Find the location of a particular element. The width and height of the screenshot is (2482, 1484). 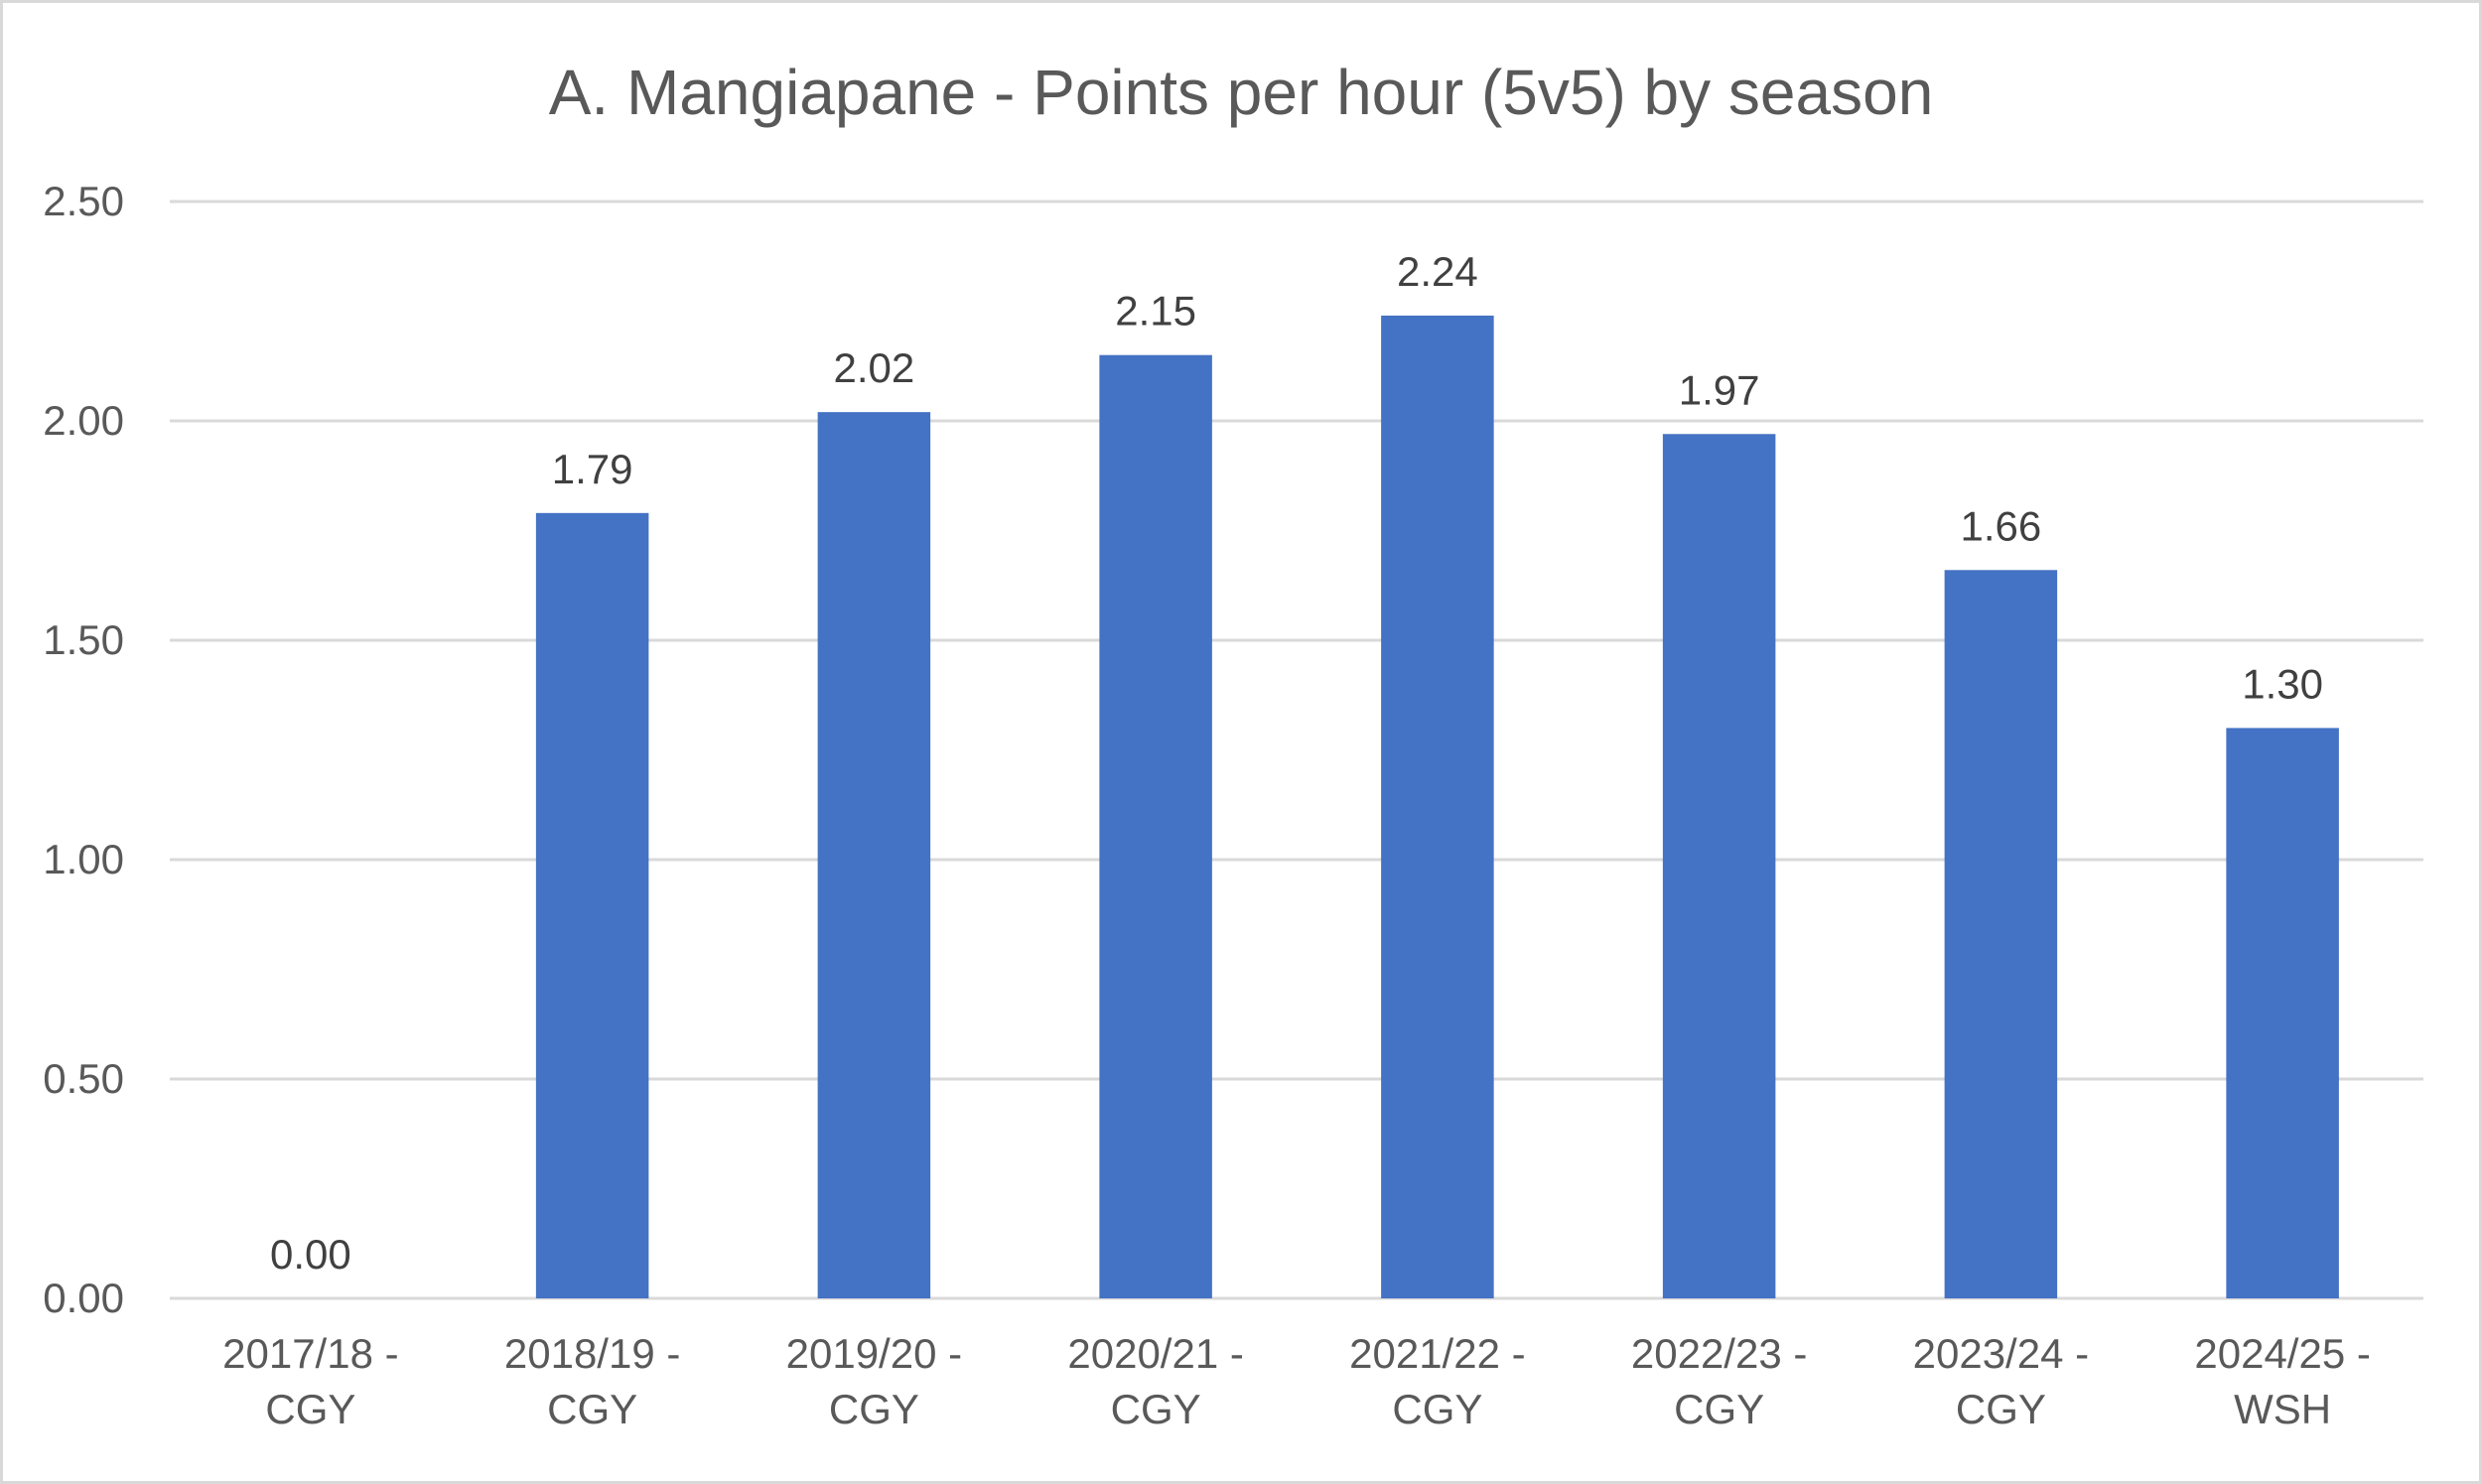

x-tick-label: 2023/24 - CGY is located at coordinates (2001, 1381).